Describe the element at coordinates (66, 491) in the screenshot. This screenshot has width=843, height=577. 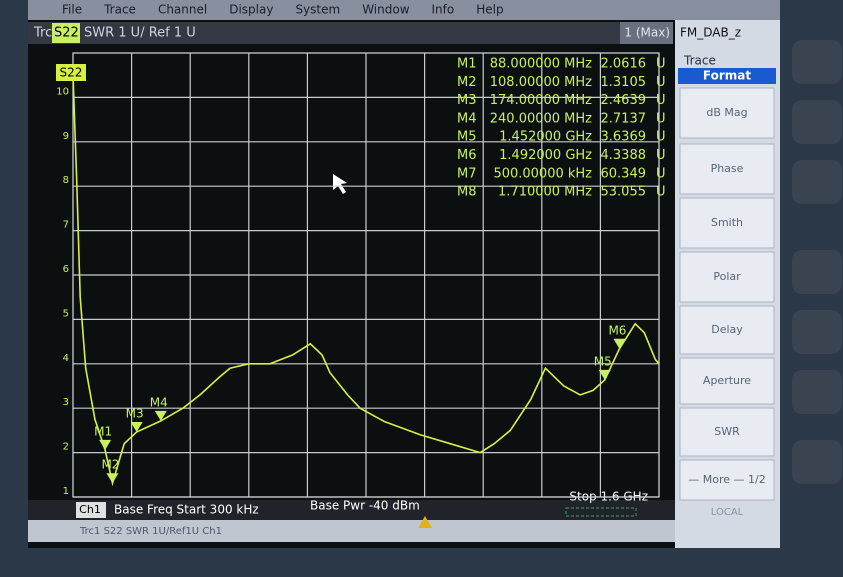
I see `y-tick-label: 1` at that location.